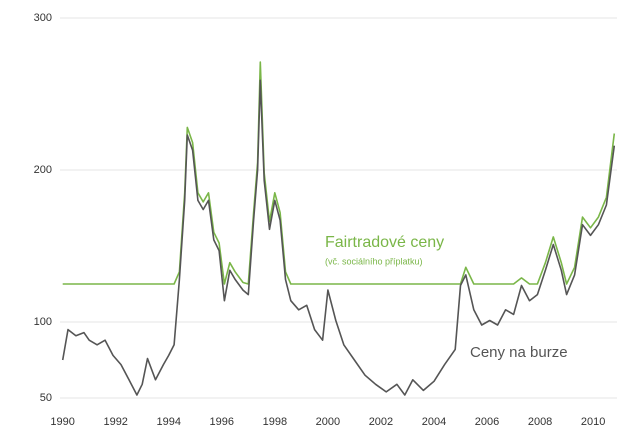 This screenshot has width=617, height=435. Describe the element at coordinates (328, 422) in the screenshot. I see `x-tick-label: 2000` at that location.